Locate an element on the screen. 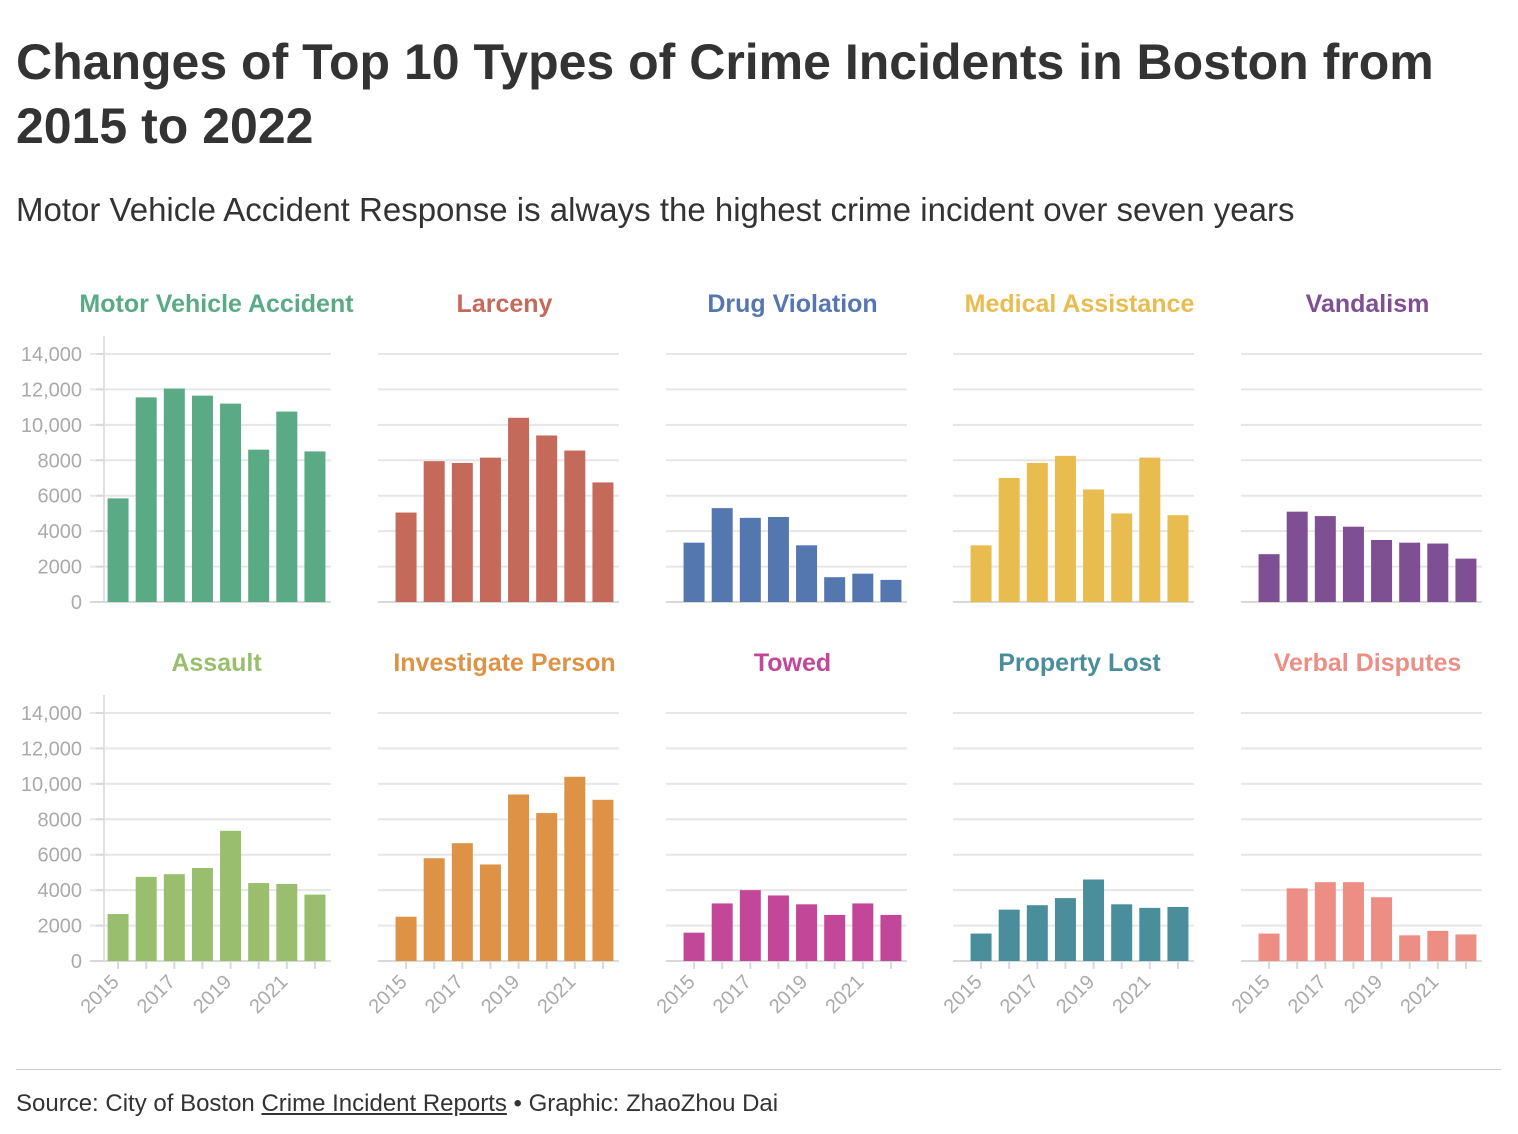  bar-vandalism-2018 is located at coordinates (1353, 564).